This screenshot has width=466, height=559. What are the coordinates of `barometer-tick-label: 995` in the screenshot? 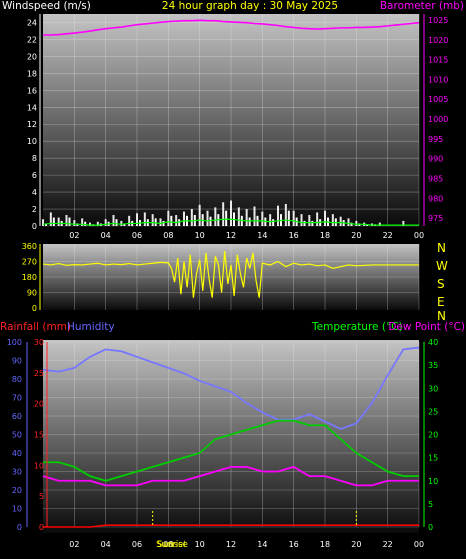 It's located at (435, 139).